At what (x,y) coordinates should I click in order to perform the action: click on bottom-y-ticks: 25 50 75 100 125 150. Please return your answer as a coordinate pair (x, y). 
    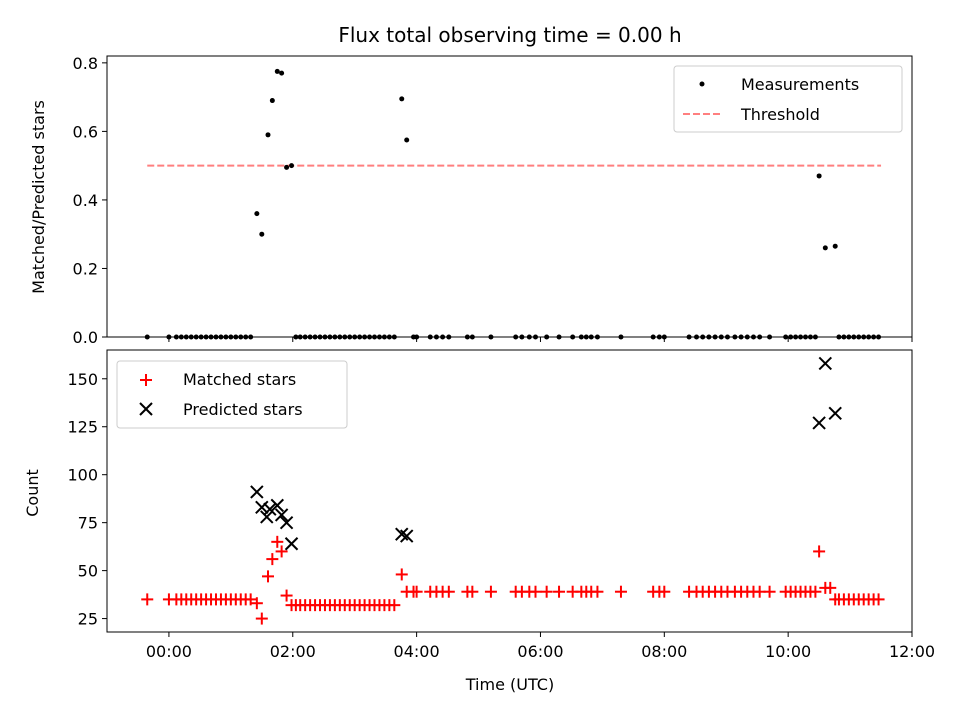
    Looking at the image, I should click on (87, 499).